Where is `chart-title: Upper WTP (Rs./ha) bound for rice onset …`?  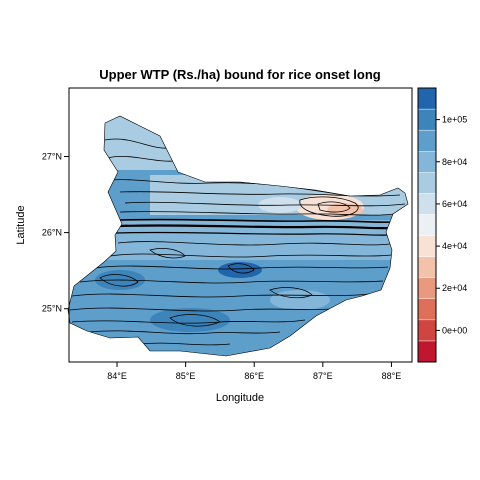
chart-title: Upper WTP (Rs./ha) bound for rice onset … is located at coordinates (239, 74).